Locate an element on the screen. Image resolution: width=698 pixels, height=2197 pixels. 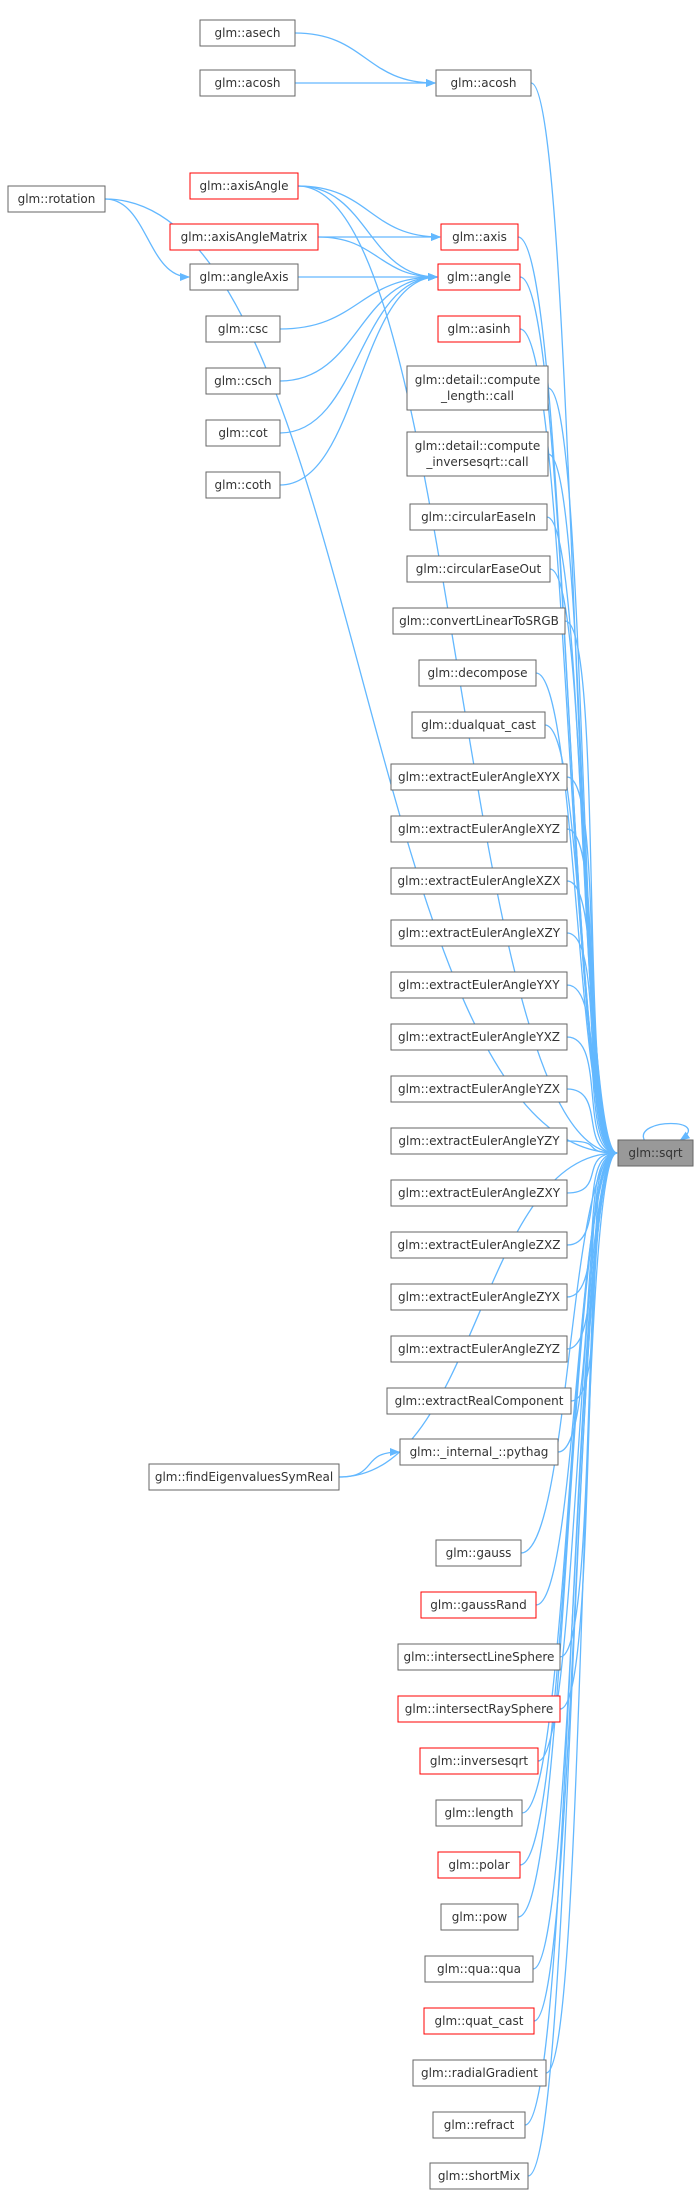
node-axisAngleMatrix: glm::axisAngleMatrix is located at coordinates (244, 237).